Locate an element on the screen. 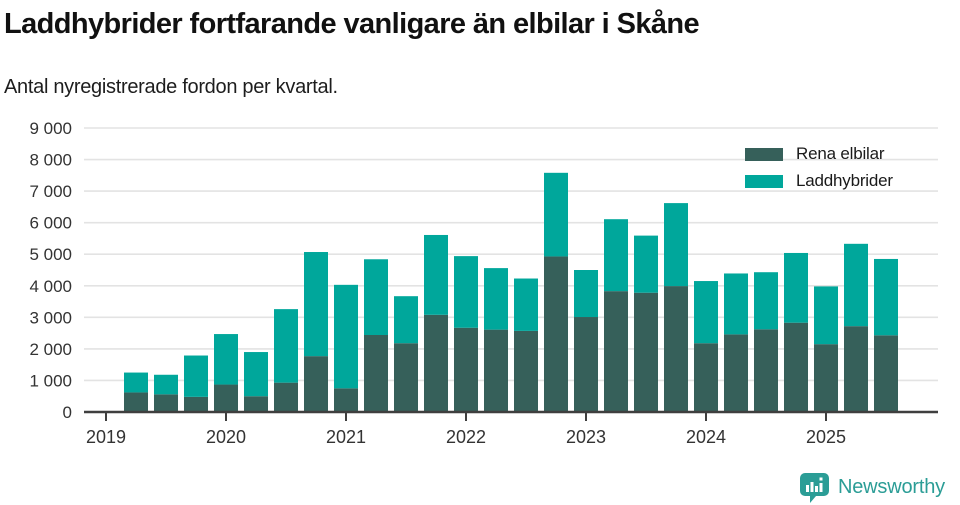 The height and width of the screenshot is (505, 960). newsworthy-logo-icon is located at coordinates (814, 487).